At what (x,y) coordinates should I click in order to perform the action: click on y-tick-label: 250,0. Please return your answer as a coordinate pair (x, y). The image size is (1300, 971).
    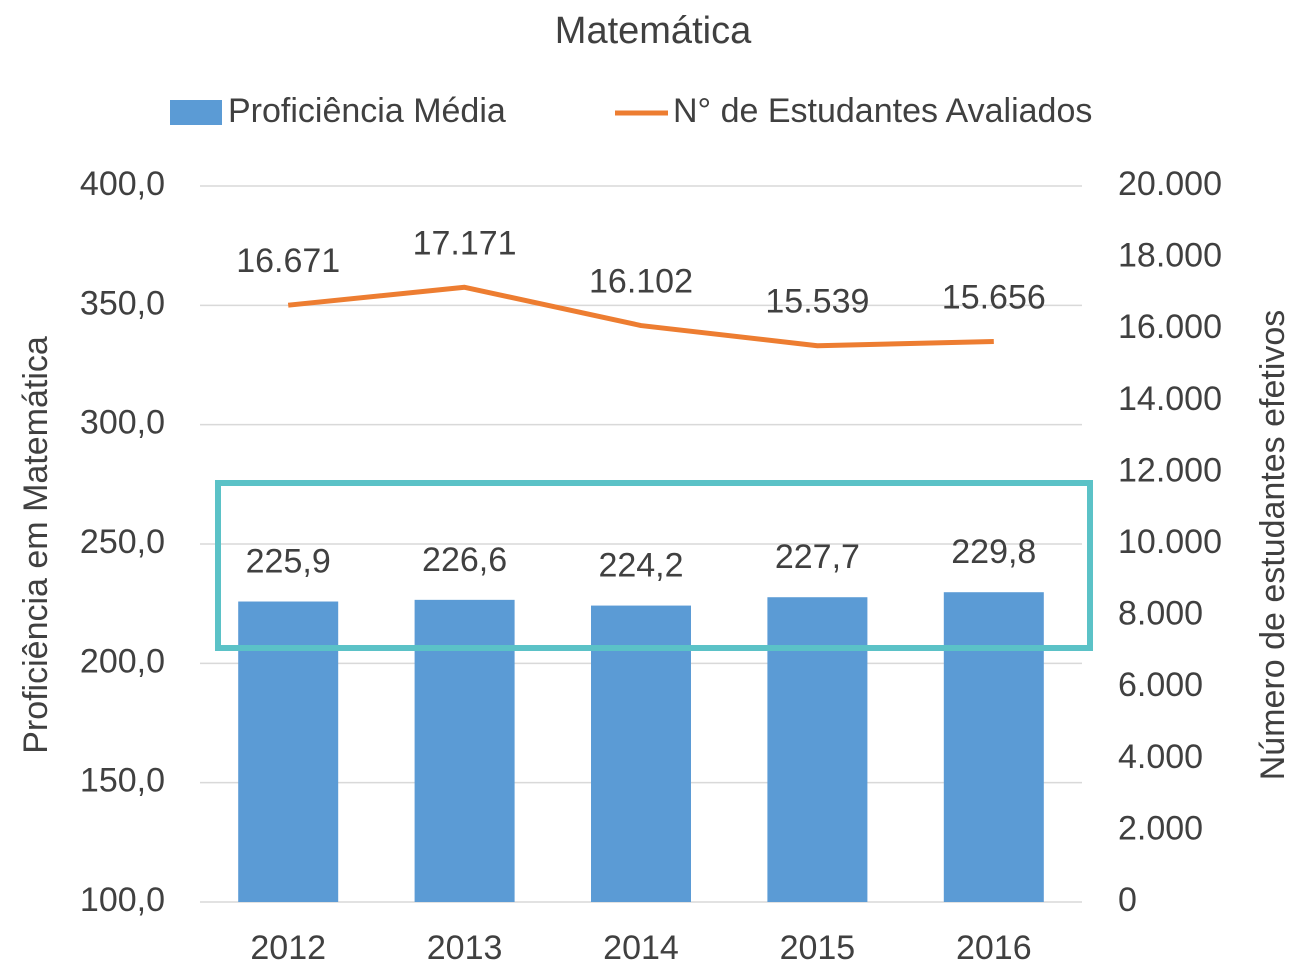
    Looking at the image, I should click on (122, 542).